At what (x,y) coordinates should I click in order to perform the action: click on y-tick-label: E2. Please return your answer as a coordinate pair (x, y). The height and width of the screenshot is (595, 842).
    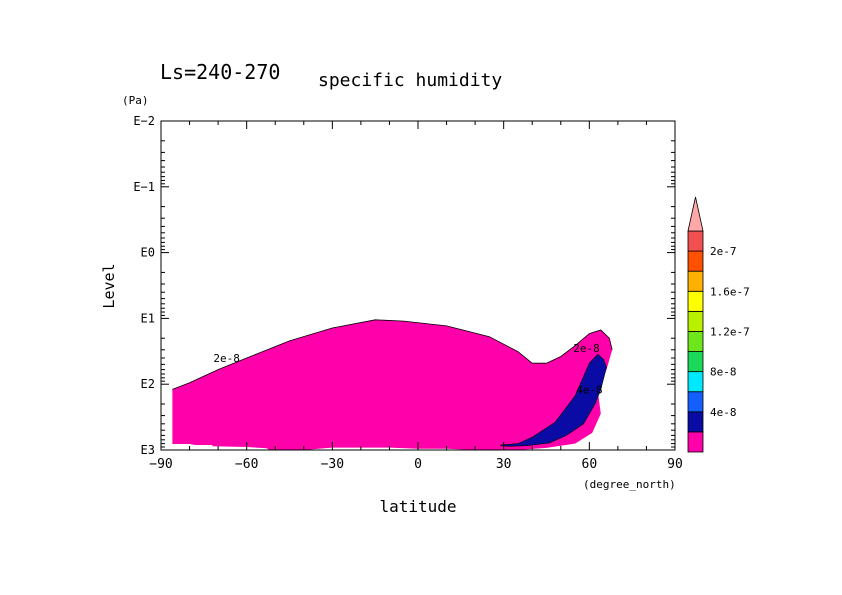
    Looking at the image, I should click on (148, 384).